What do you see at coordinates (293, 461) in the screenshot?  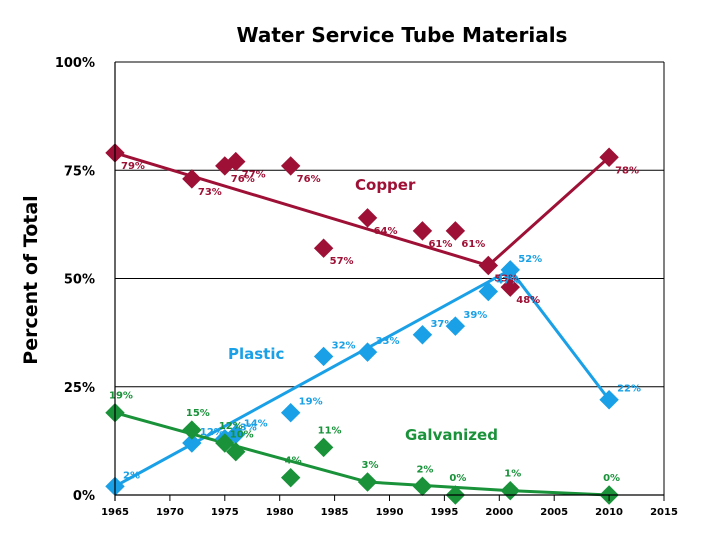 I see `galvanized-data-label: 4%` at bounding box center [293, 461].